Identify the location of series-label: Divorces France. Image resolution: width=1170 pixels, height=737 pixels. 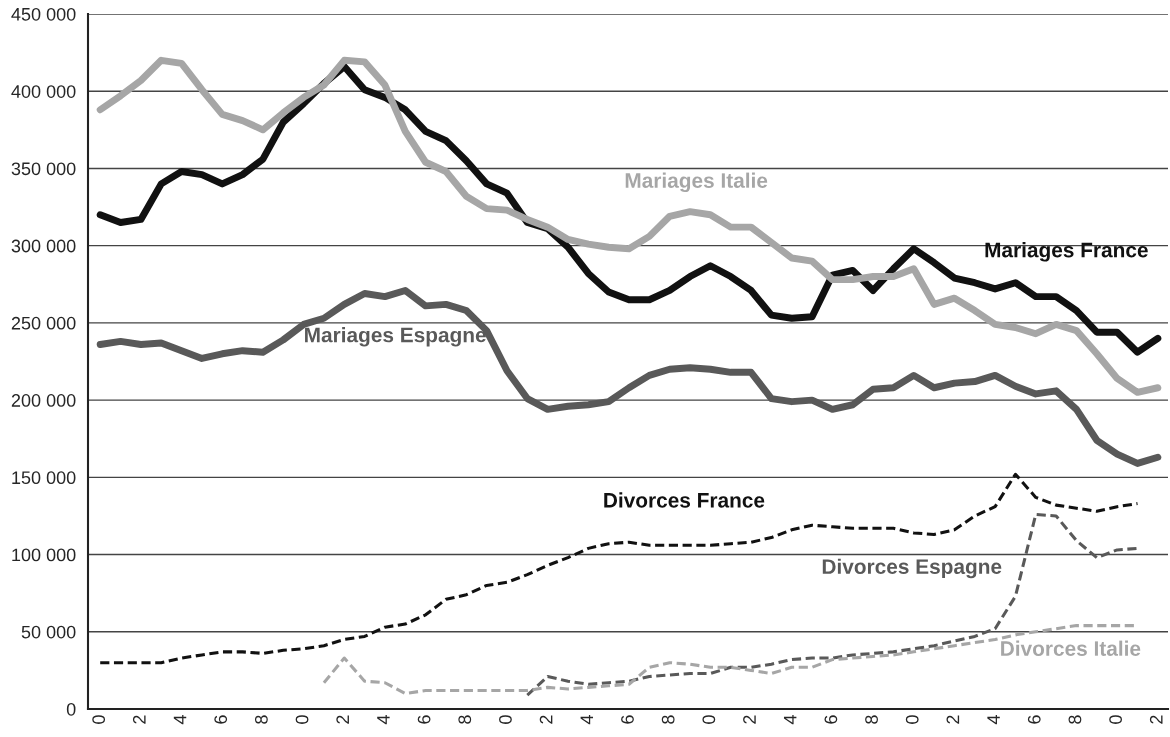
(684, 500).